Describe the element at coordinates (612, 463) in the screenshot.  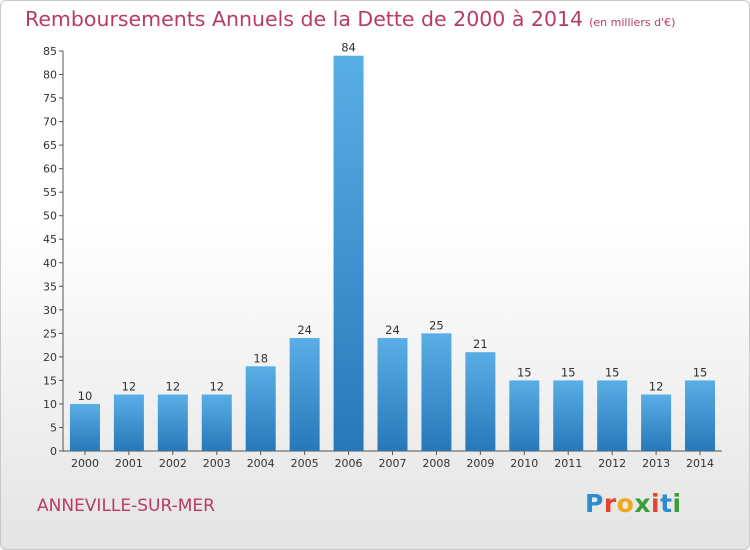
I see `x-tick-label: 2012` at that location.